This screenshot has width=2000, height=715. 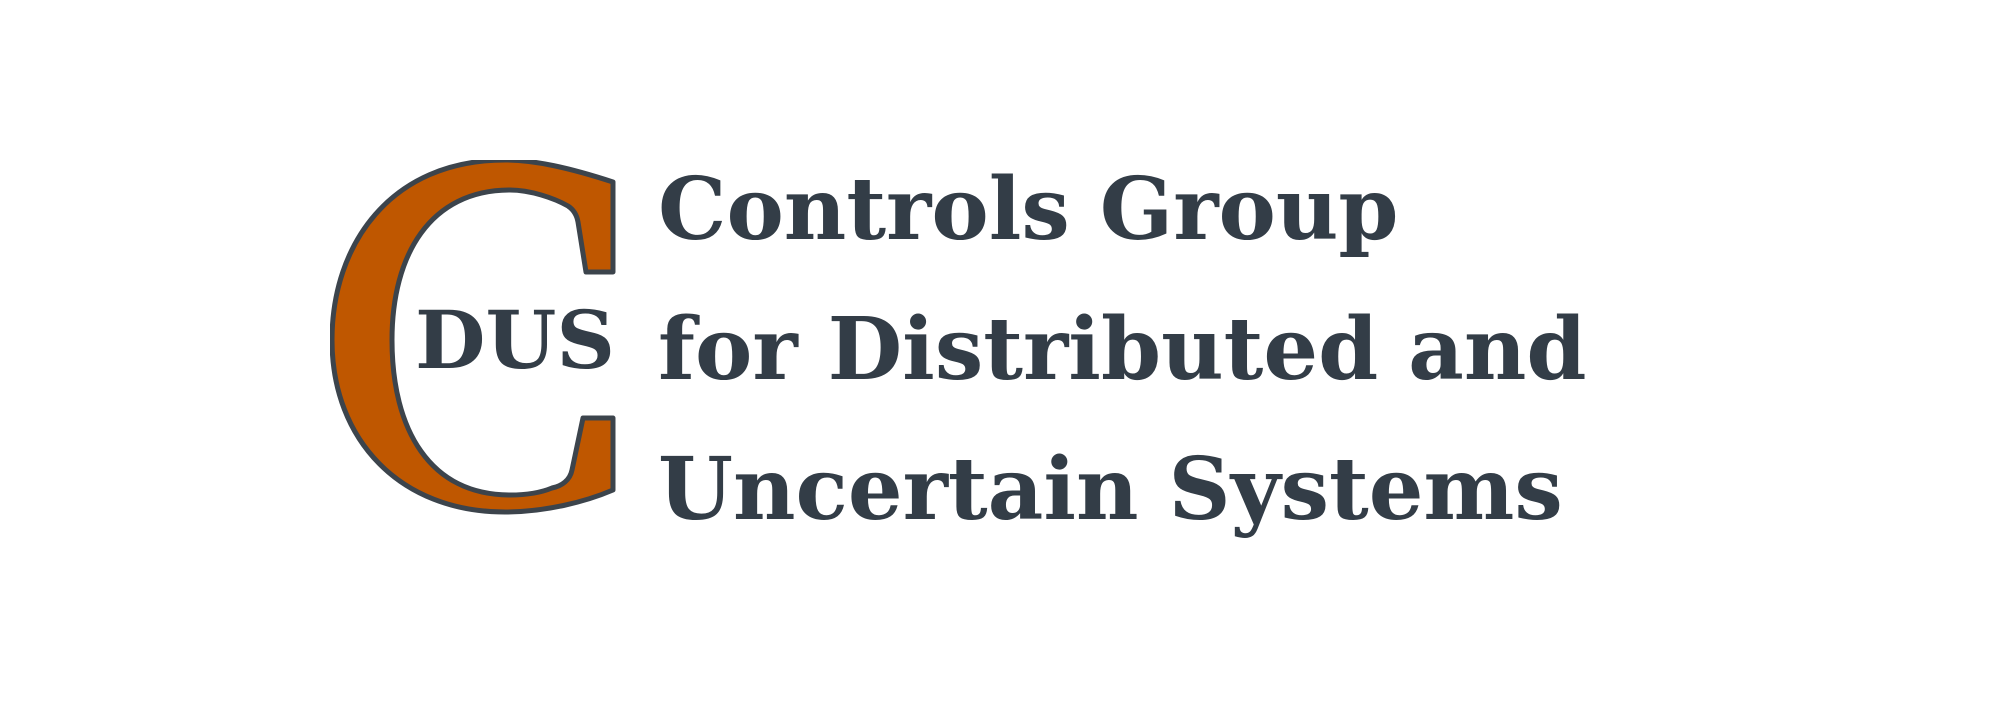 I want to click on cdus-logo-mark: DUS, so click(x=475, y=342).